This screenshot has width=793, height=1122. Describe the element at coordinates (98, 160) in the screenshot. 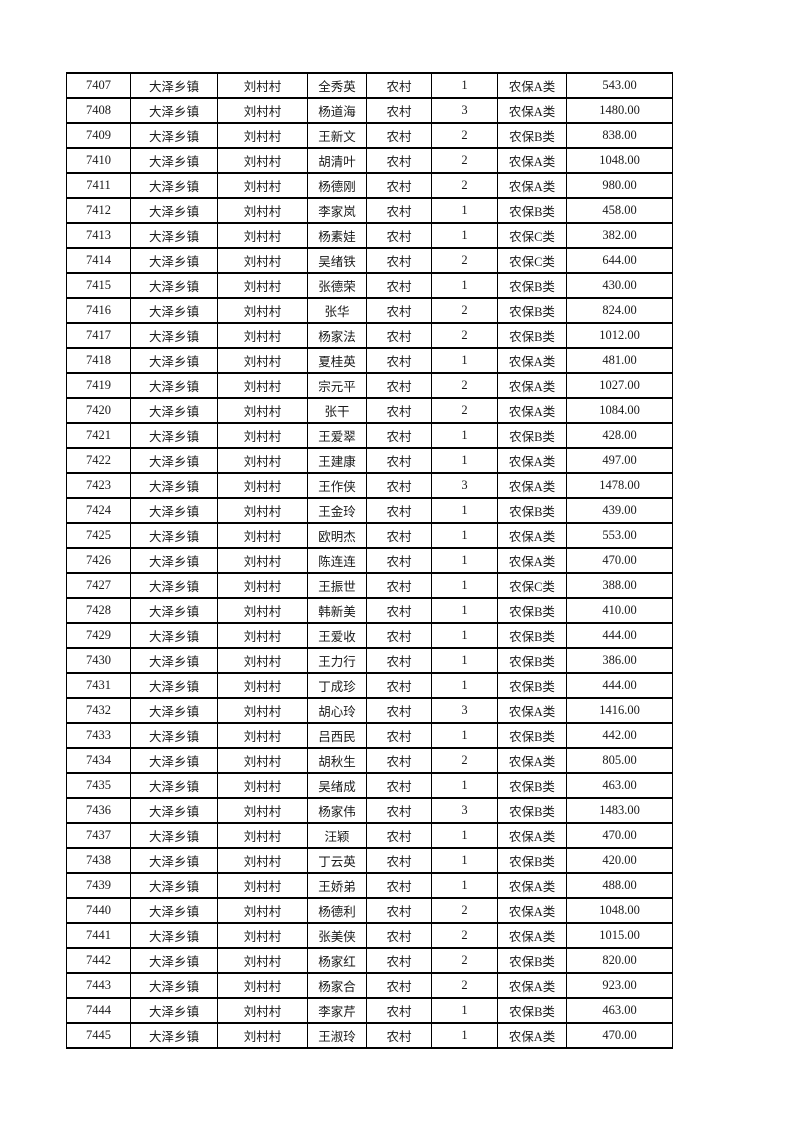

I see `cell-serial-number: 7410` at that location.